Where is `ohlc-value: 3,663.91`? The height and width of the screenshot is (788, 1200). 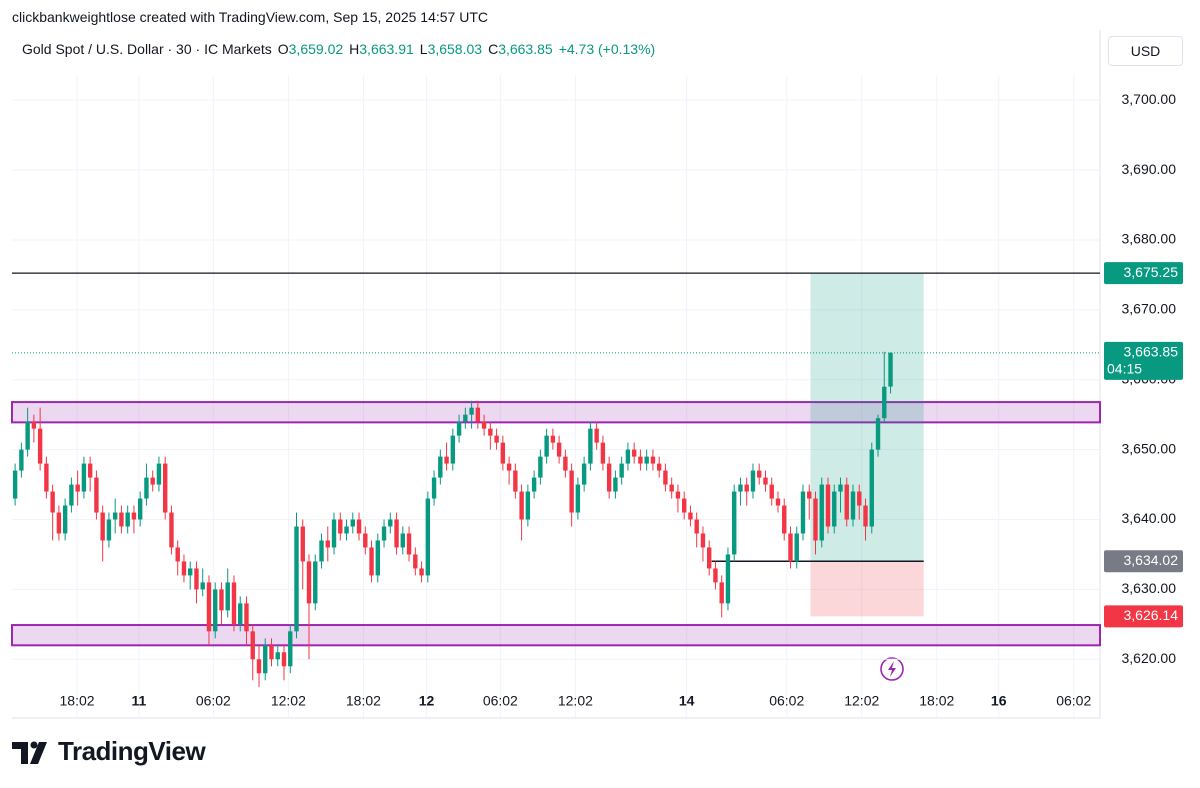 ohlc-value: 3,663.91 is located at coordinates (386, 49).